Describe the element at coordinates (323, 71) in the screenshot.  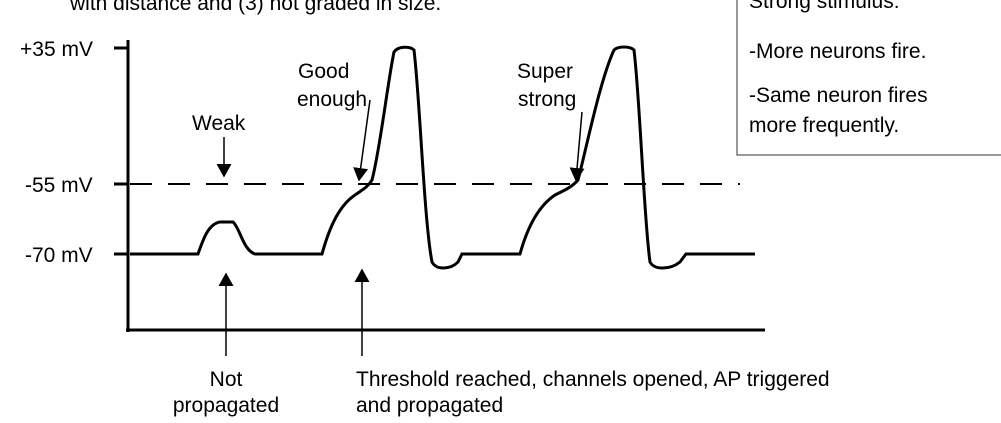
I see `annotation: Good` at that location.